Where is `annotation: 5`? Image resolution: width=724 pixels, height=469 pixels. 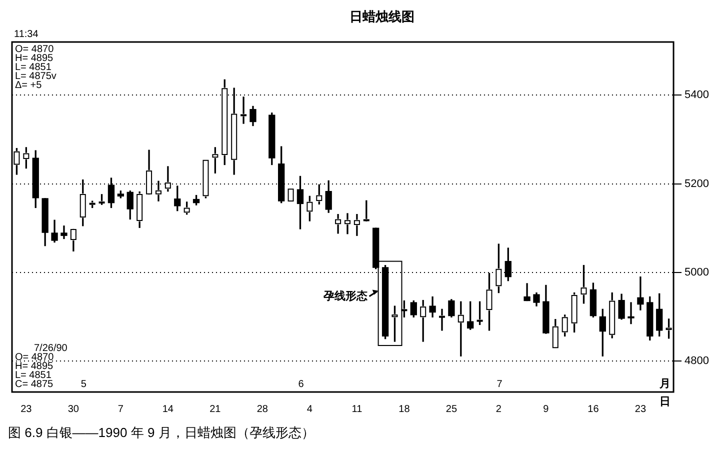 annotation: 5 is located at coordinates (83, 384).